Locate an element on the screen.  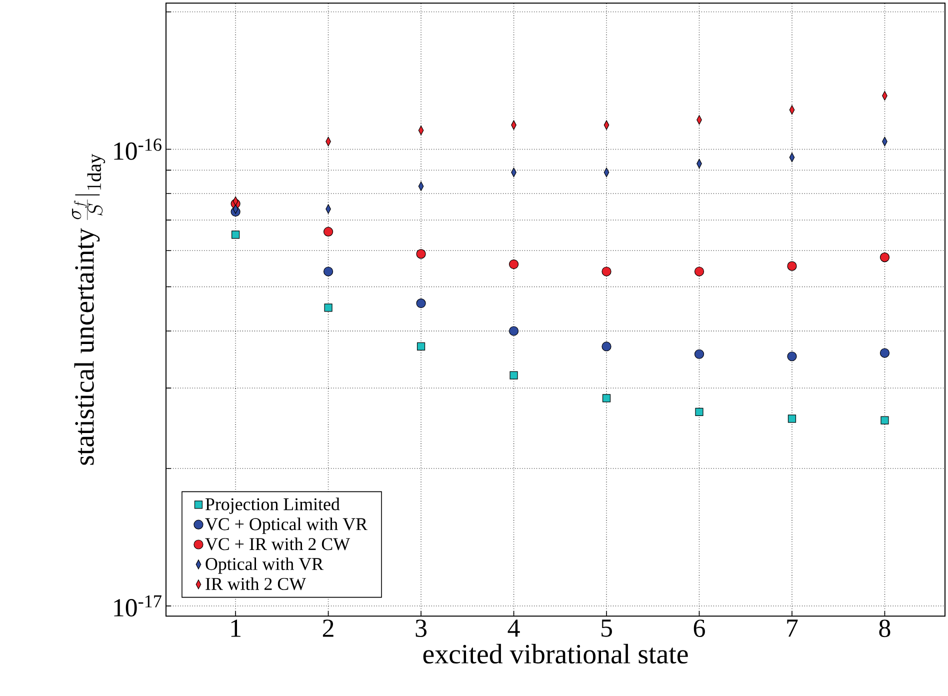
x-axis-title: excited vibrational state is located at coordinates (555, 654).